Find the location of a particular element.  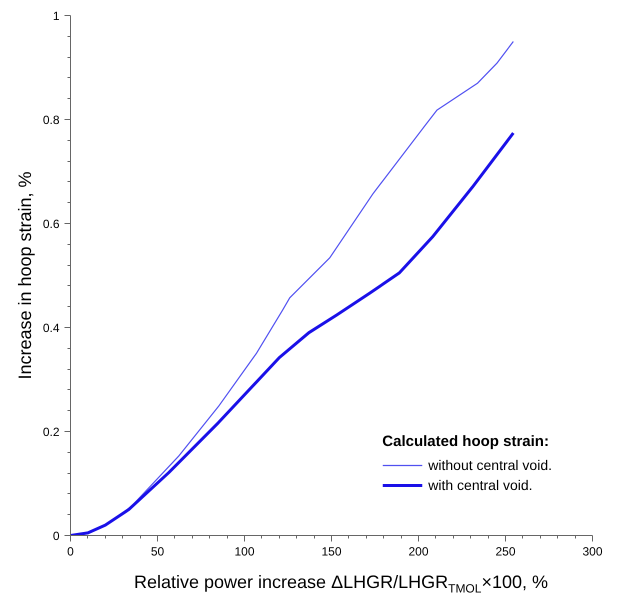

y-tick-label: 0 is located at coordinates (56, 536).